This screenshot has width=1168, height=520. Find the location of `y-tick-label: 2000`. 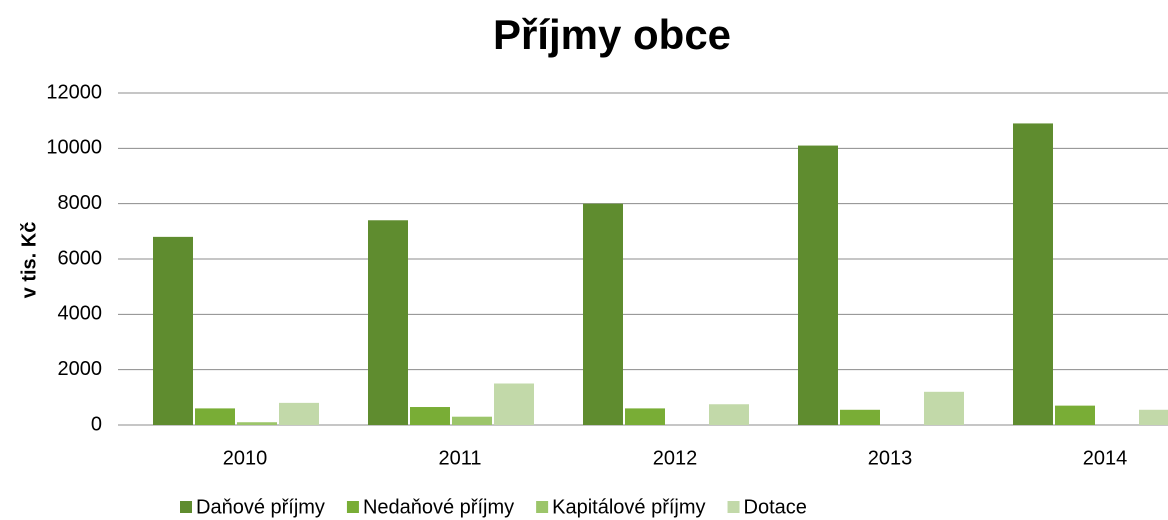

y-tick-label: 2000 is located at coordinates (80, 369).